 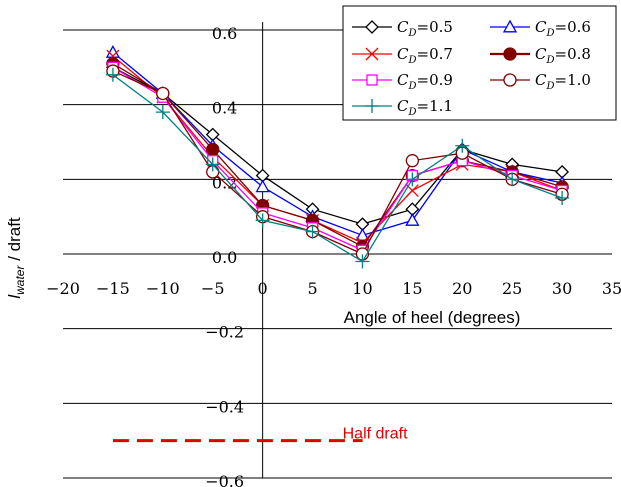 I want to click on x-tick-label: −5, so click(x=213, y=288).